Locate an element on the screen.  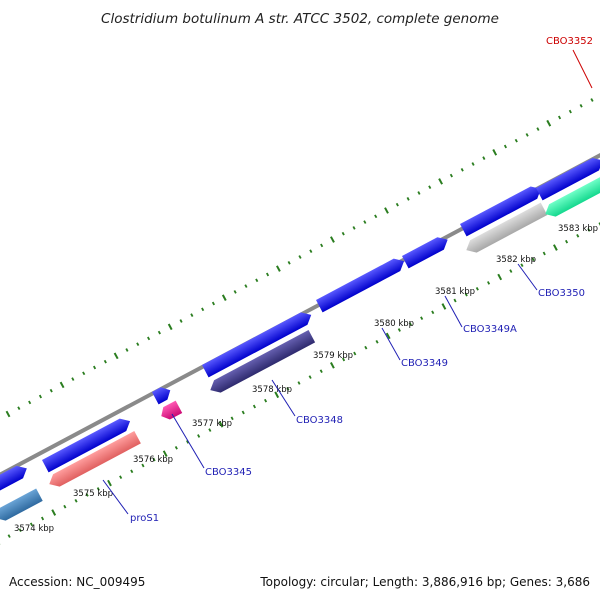
leader-cbo3349 is located at coordinates (391, 344).